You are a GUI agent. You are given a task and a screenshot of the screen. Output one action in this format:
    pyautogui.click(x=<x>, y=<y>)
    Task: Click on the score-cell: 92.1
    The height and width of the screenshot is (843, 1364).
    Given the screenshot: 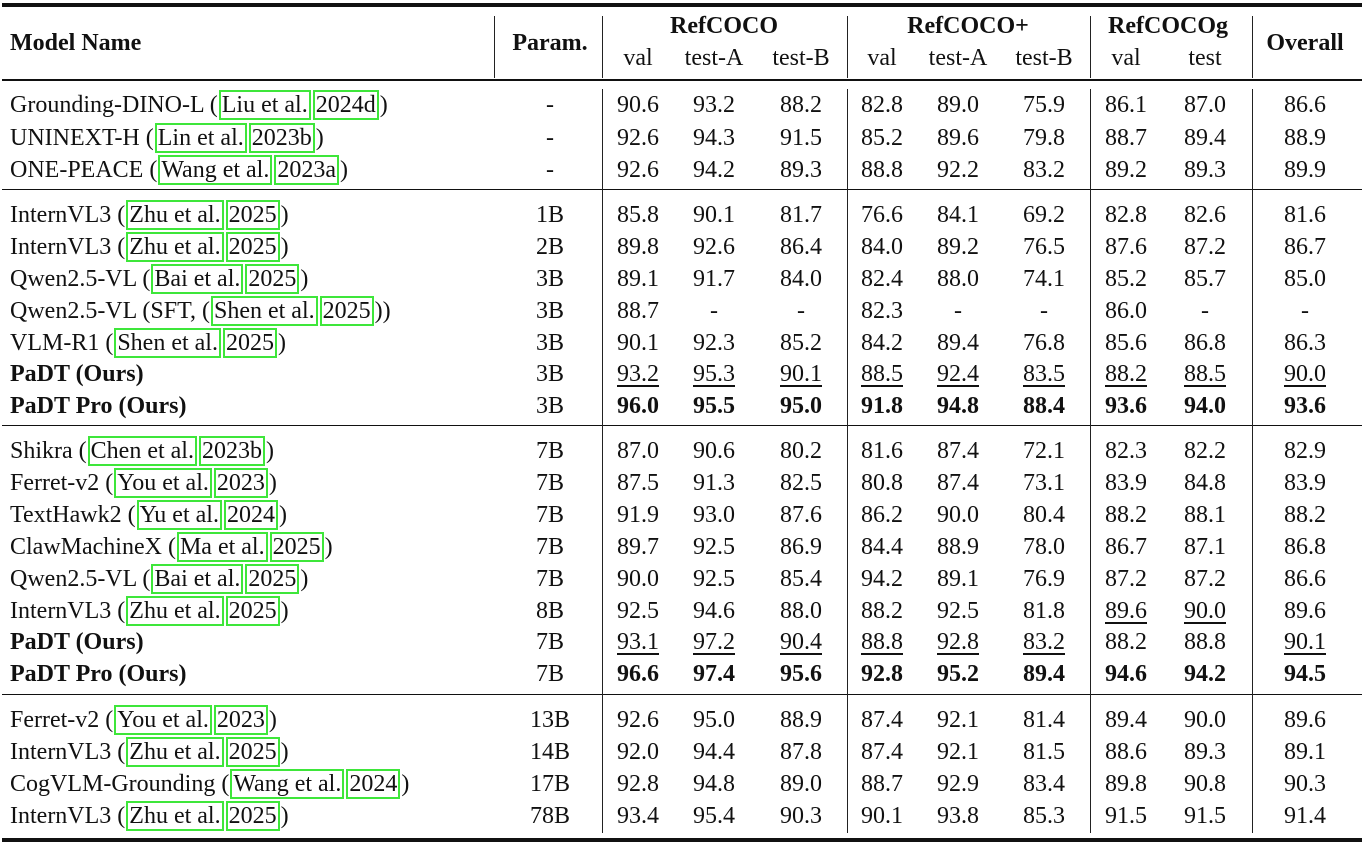 What is the action you would take?
    pyautogui.click(x=958, y=720)
    